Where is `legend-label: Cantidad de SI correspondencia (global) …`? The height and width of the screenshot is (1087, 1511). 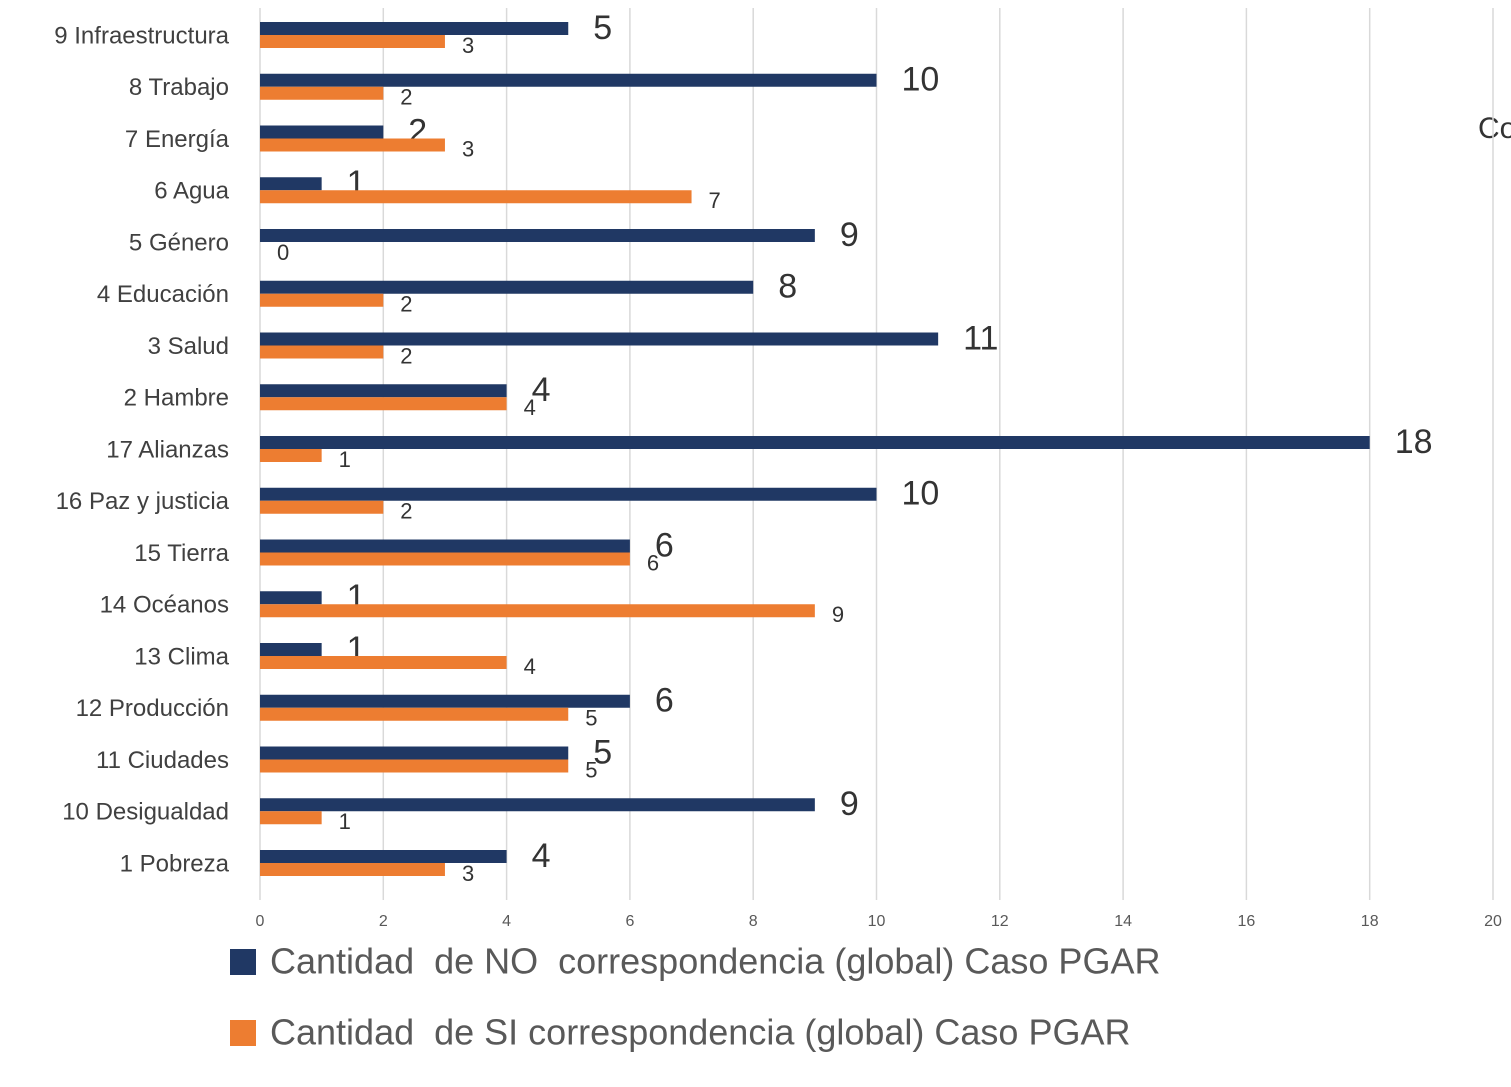 legend-label: Cantidad de SI correspondencia (global) … is located at coordinates (700, 1032).